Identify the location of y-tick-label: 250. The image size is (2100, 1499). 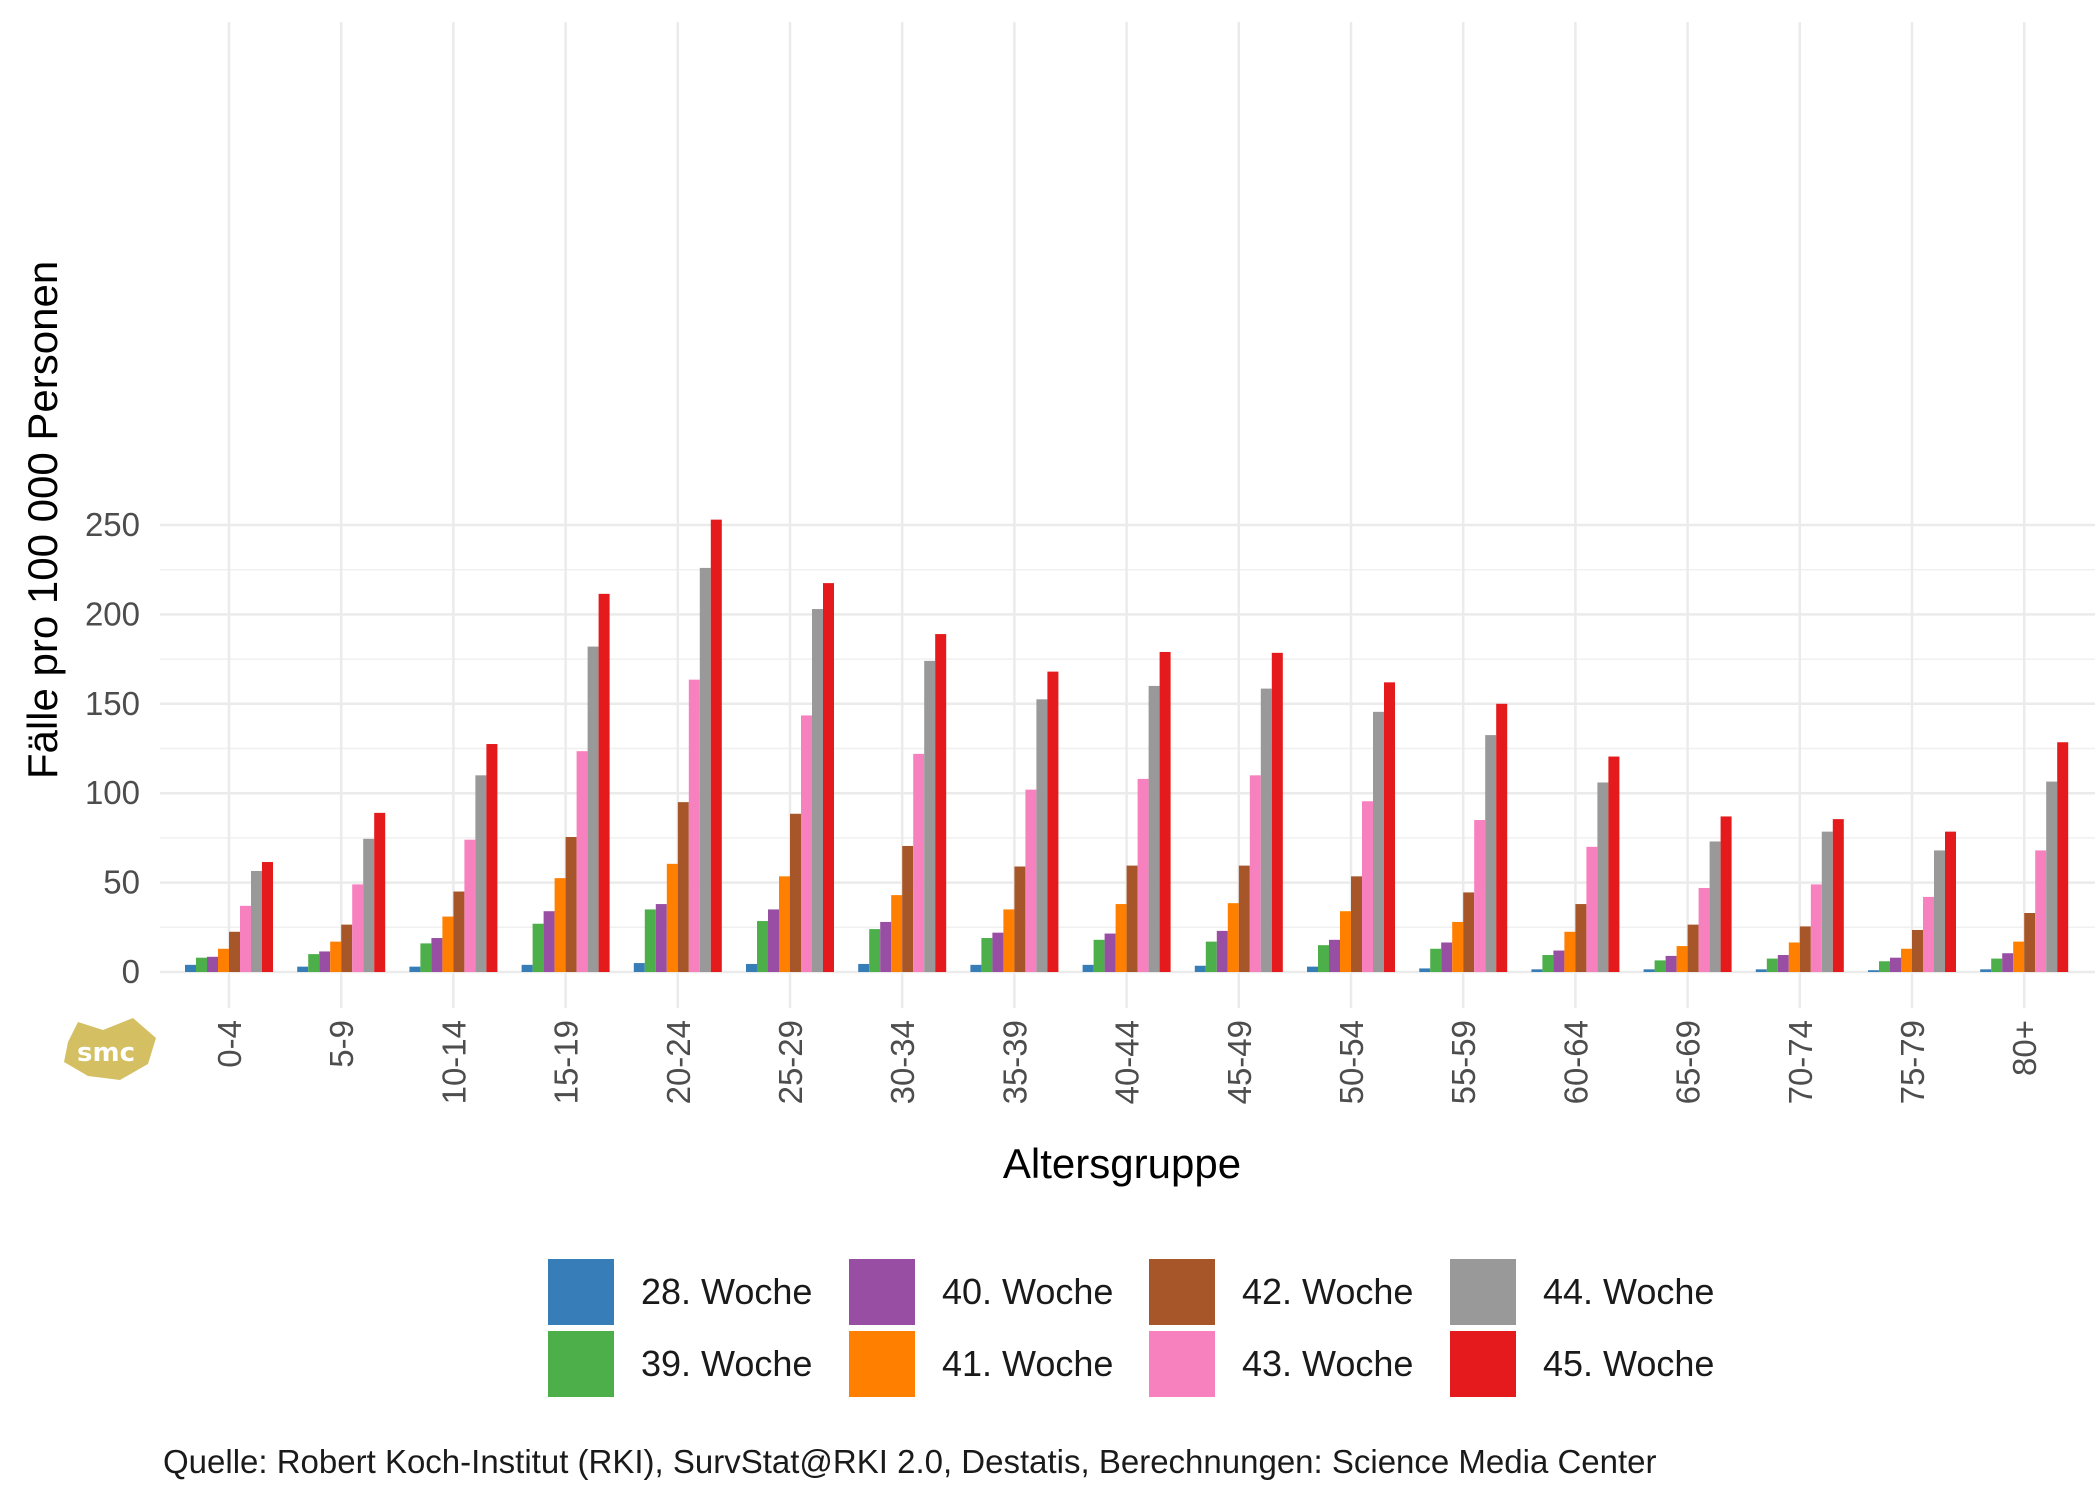
(112, 524).